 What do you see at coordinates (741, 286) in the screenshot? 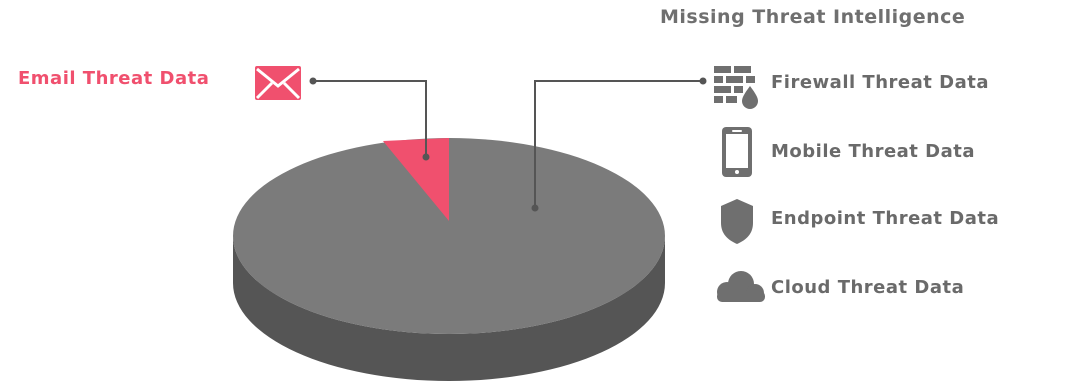
I see `cloud-icon` at bounding box center [741, 286].